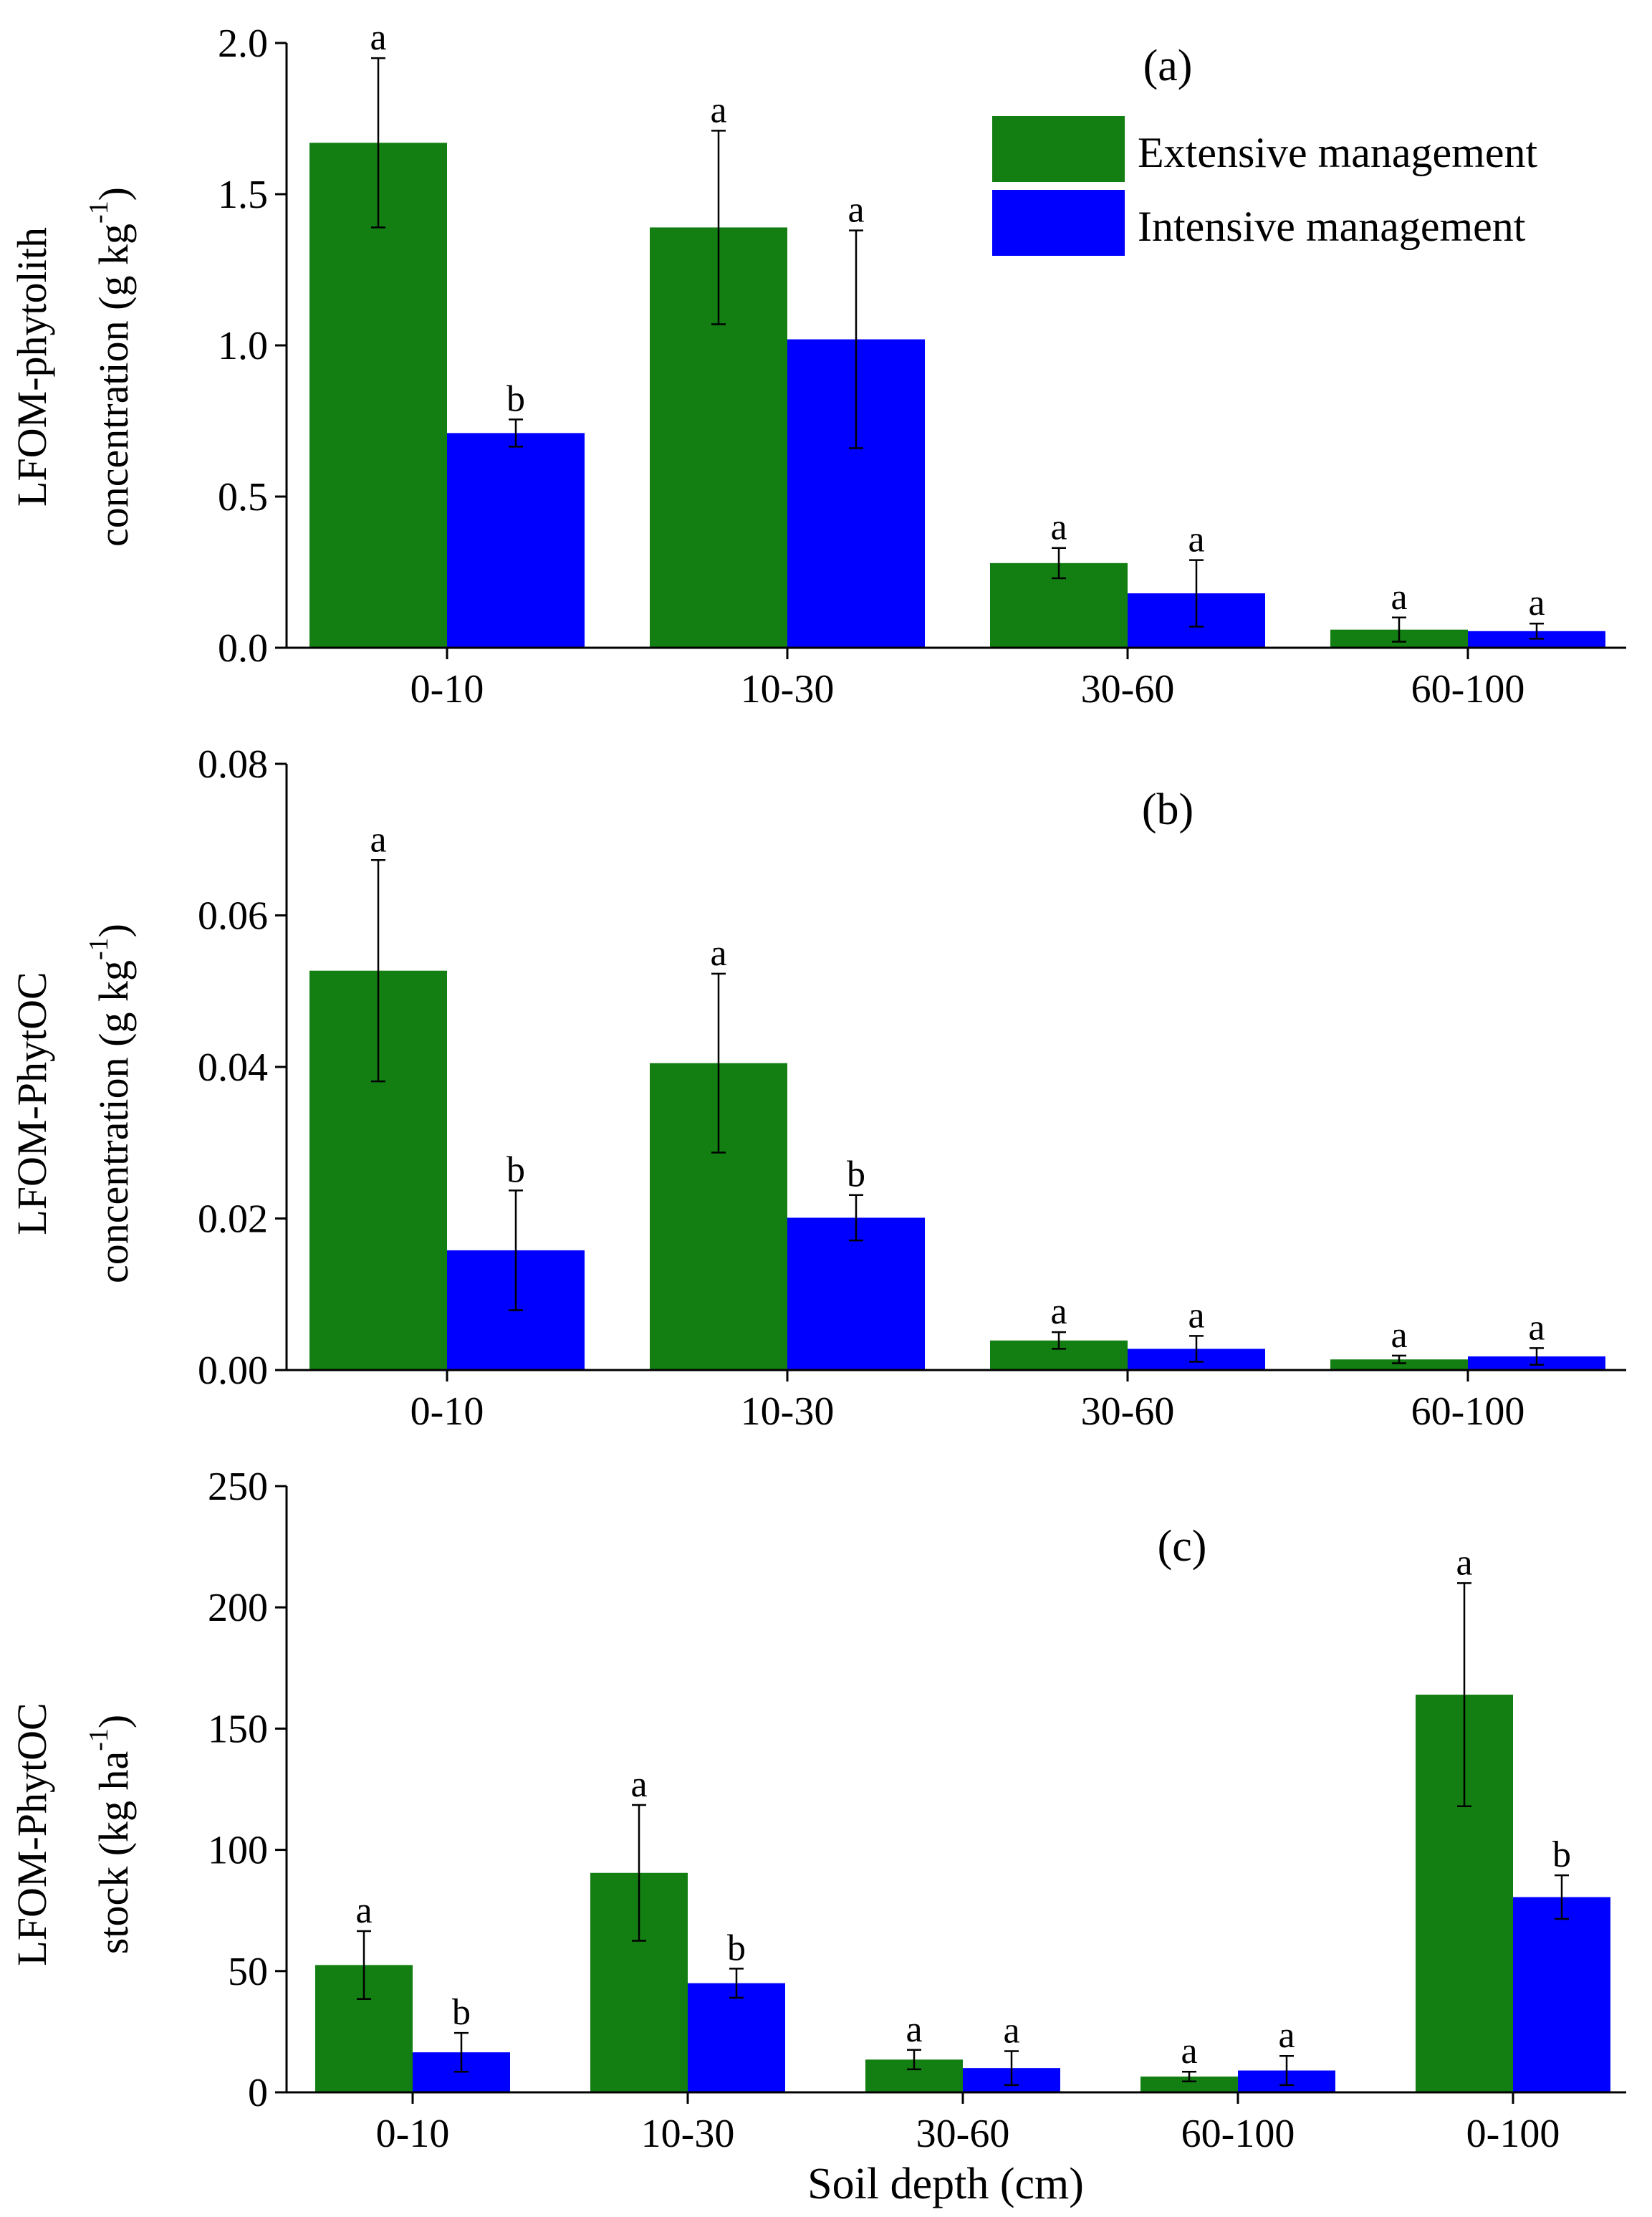 This screenshot has width=1652, height=2217. What do you see at coordinates (233, 1067) in the screenshot?
I see `y-tick-label: 0.04` at bounding box center [233, 1067].